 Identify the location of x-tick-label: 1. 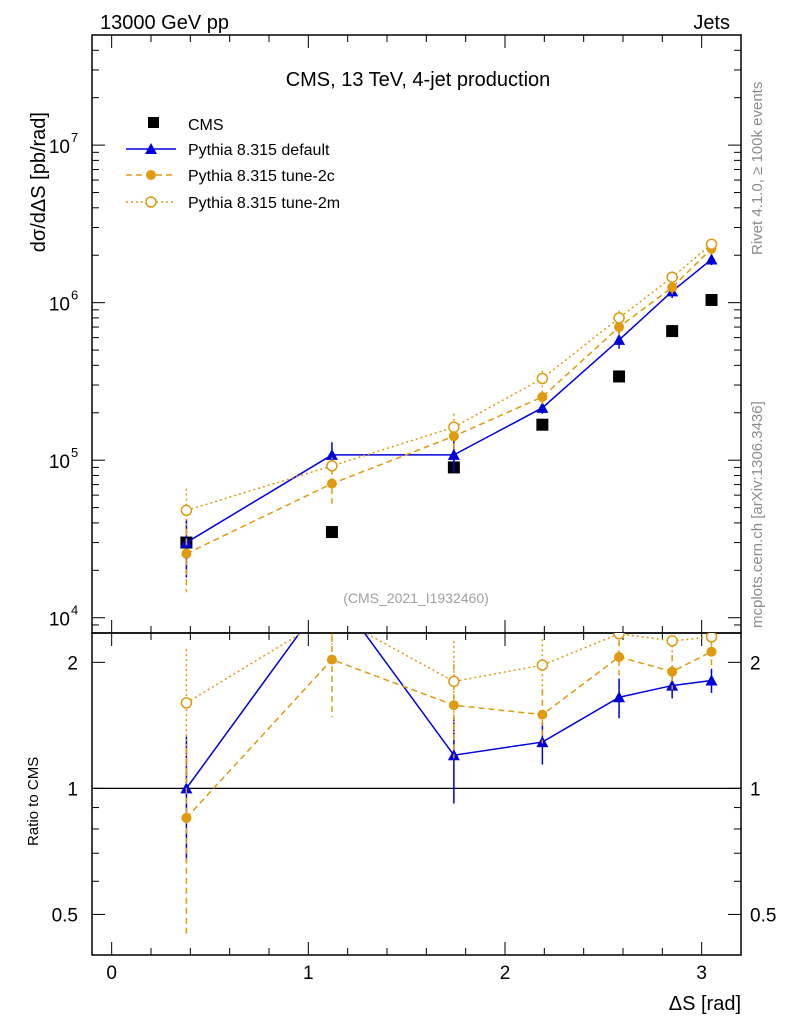
(308, 973).